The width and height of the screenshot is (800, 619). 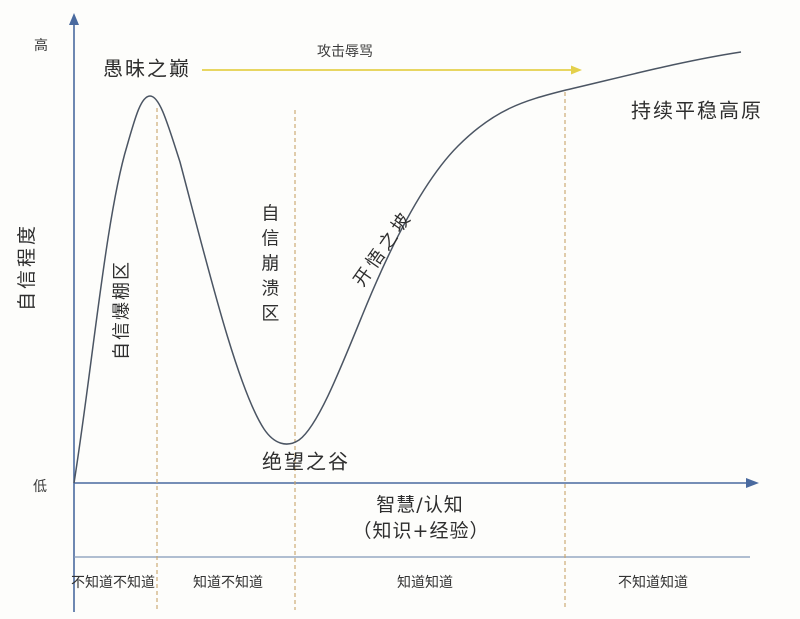 What do you see at coordinates (27, 267) in the screenshot?
I see `y-axis-title: 自信程度` at bounding box center [27, 267].